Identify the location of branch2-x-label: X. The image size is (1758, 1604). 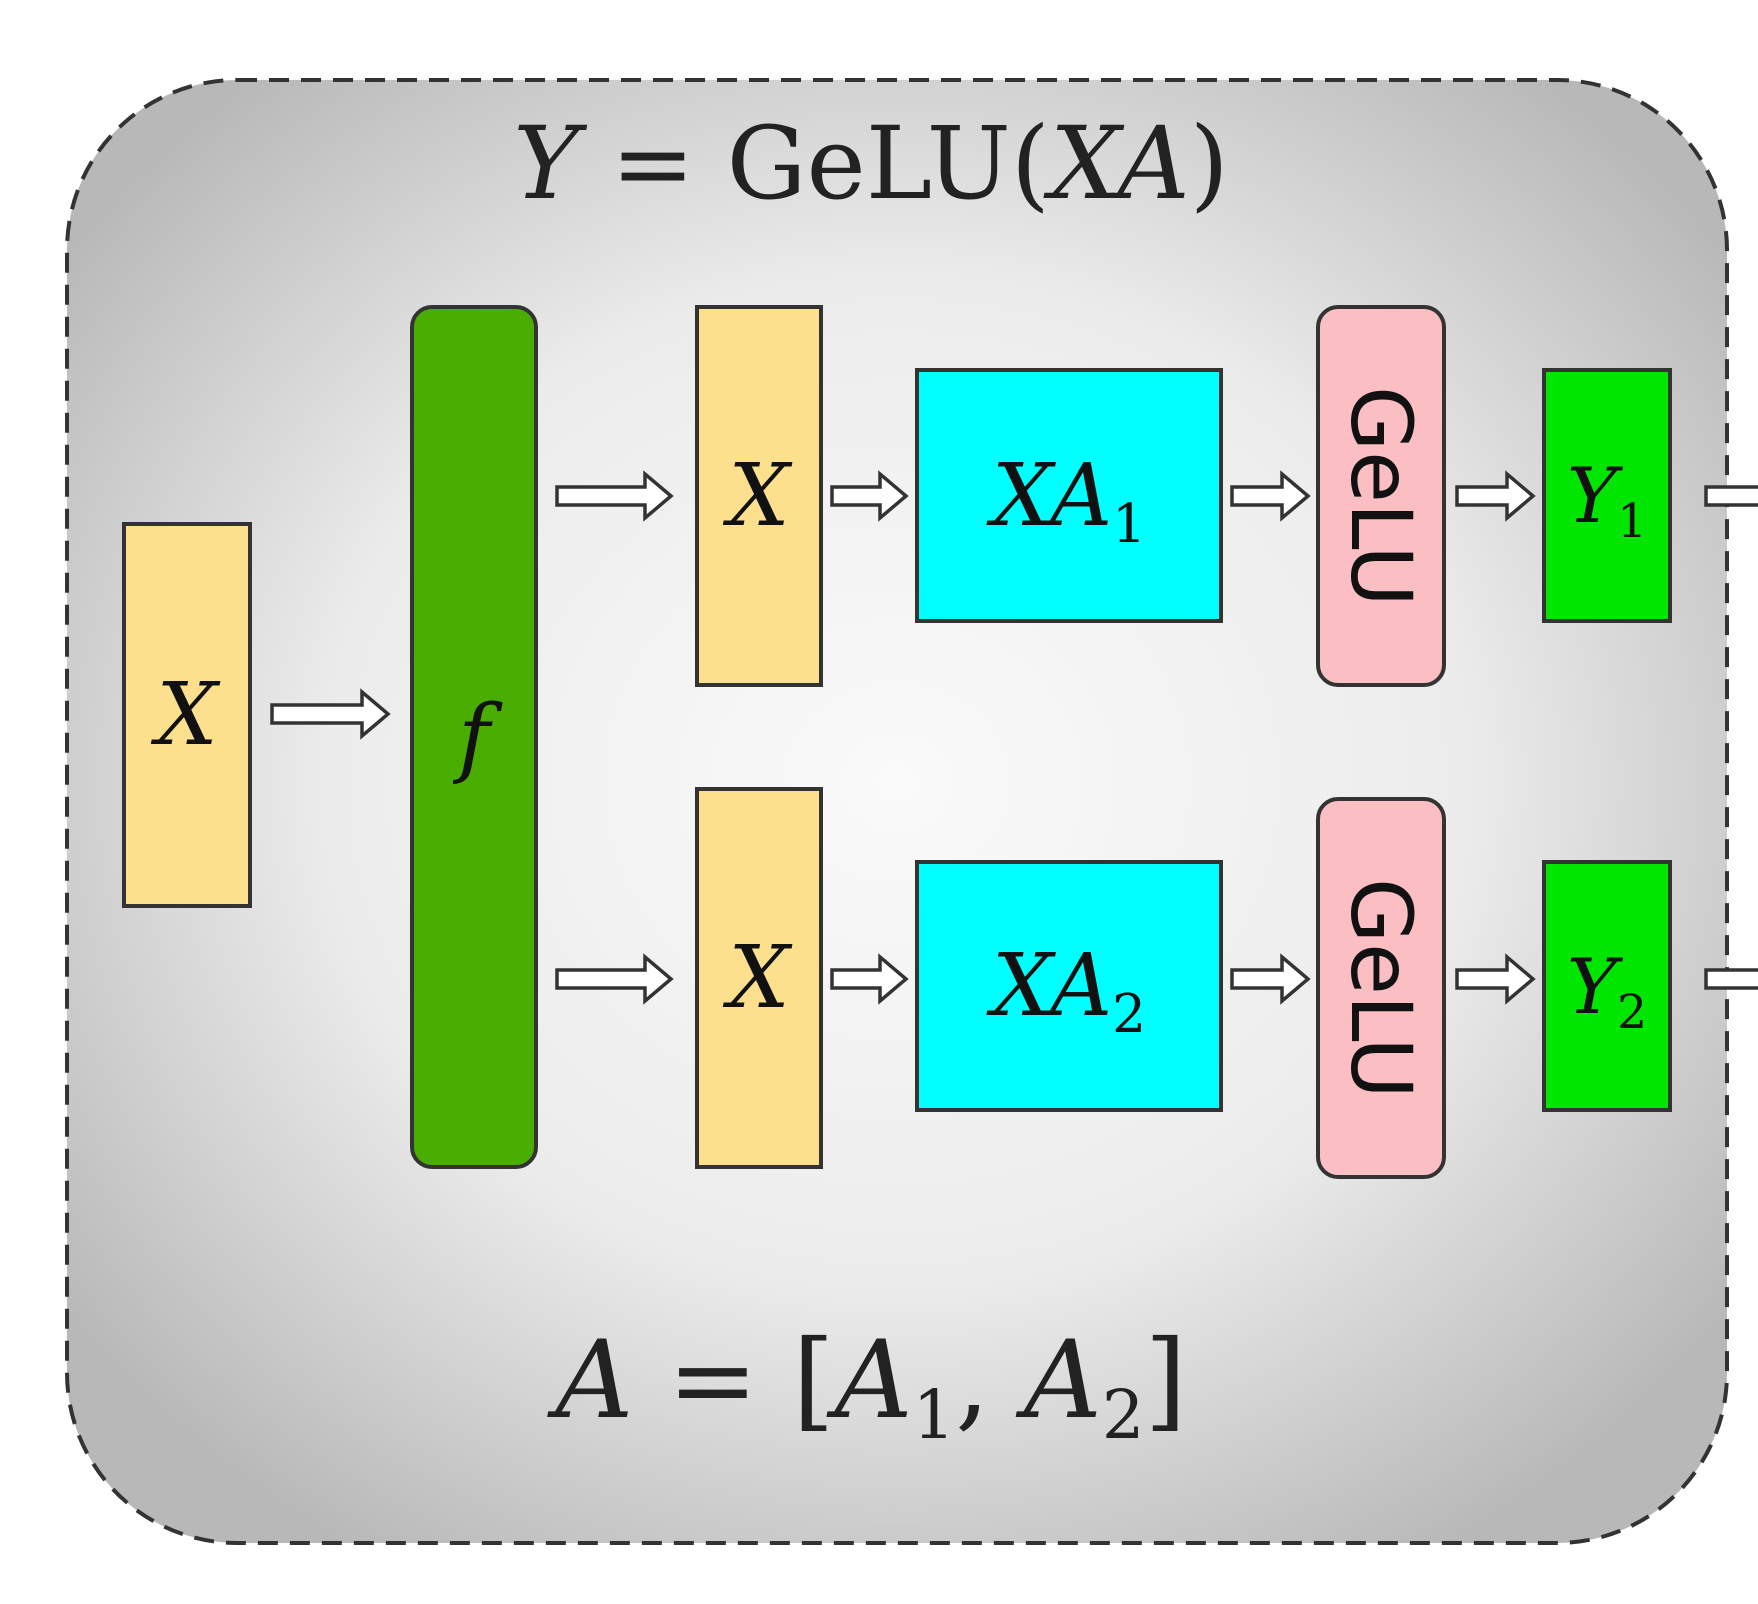
(759, 978).